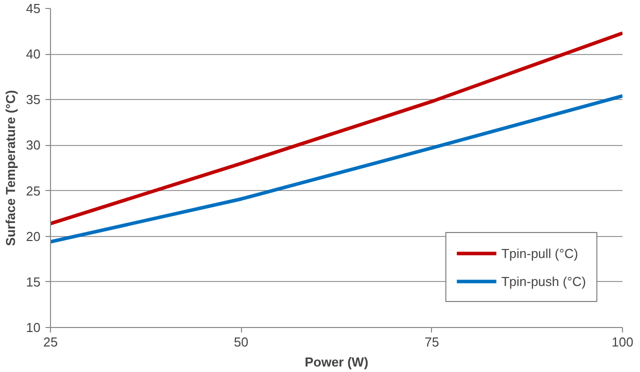  What do you see at coordinates (543, 281) in the screenshot?
I see `legend-label: Tpin-push (°C)` at bounding box center [543, 281].